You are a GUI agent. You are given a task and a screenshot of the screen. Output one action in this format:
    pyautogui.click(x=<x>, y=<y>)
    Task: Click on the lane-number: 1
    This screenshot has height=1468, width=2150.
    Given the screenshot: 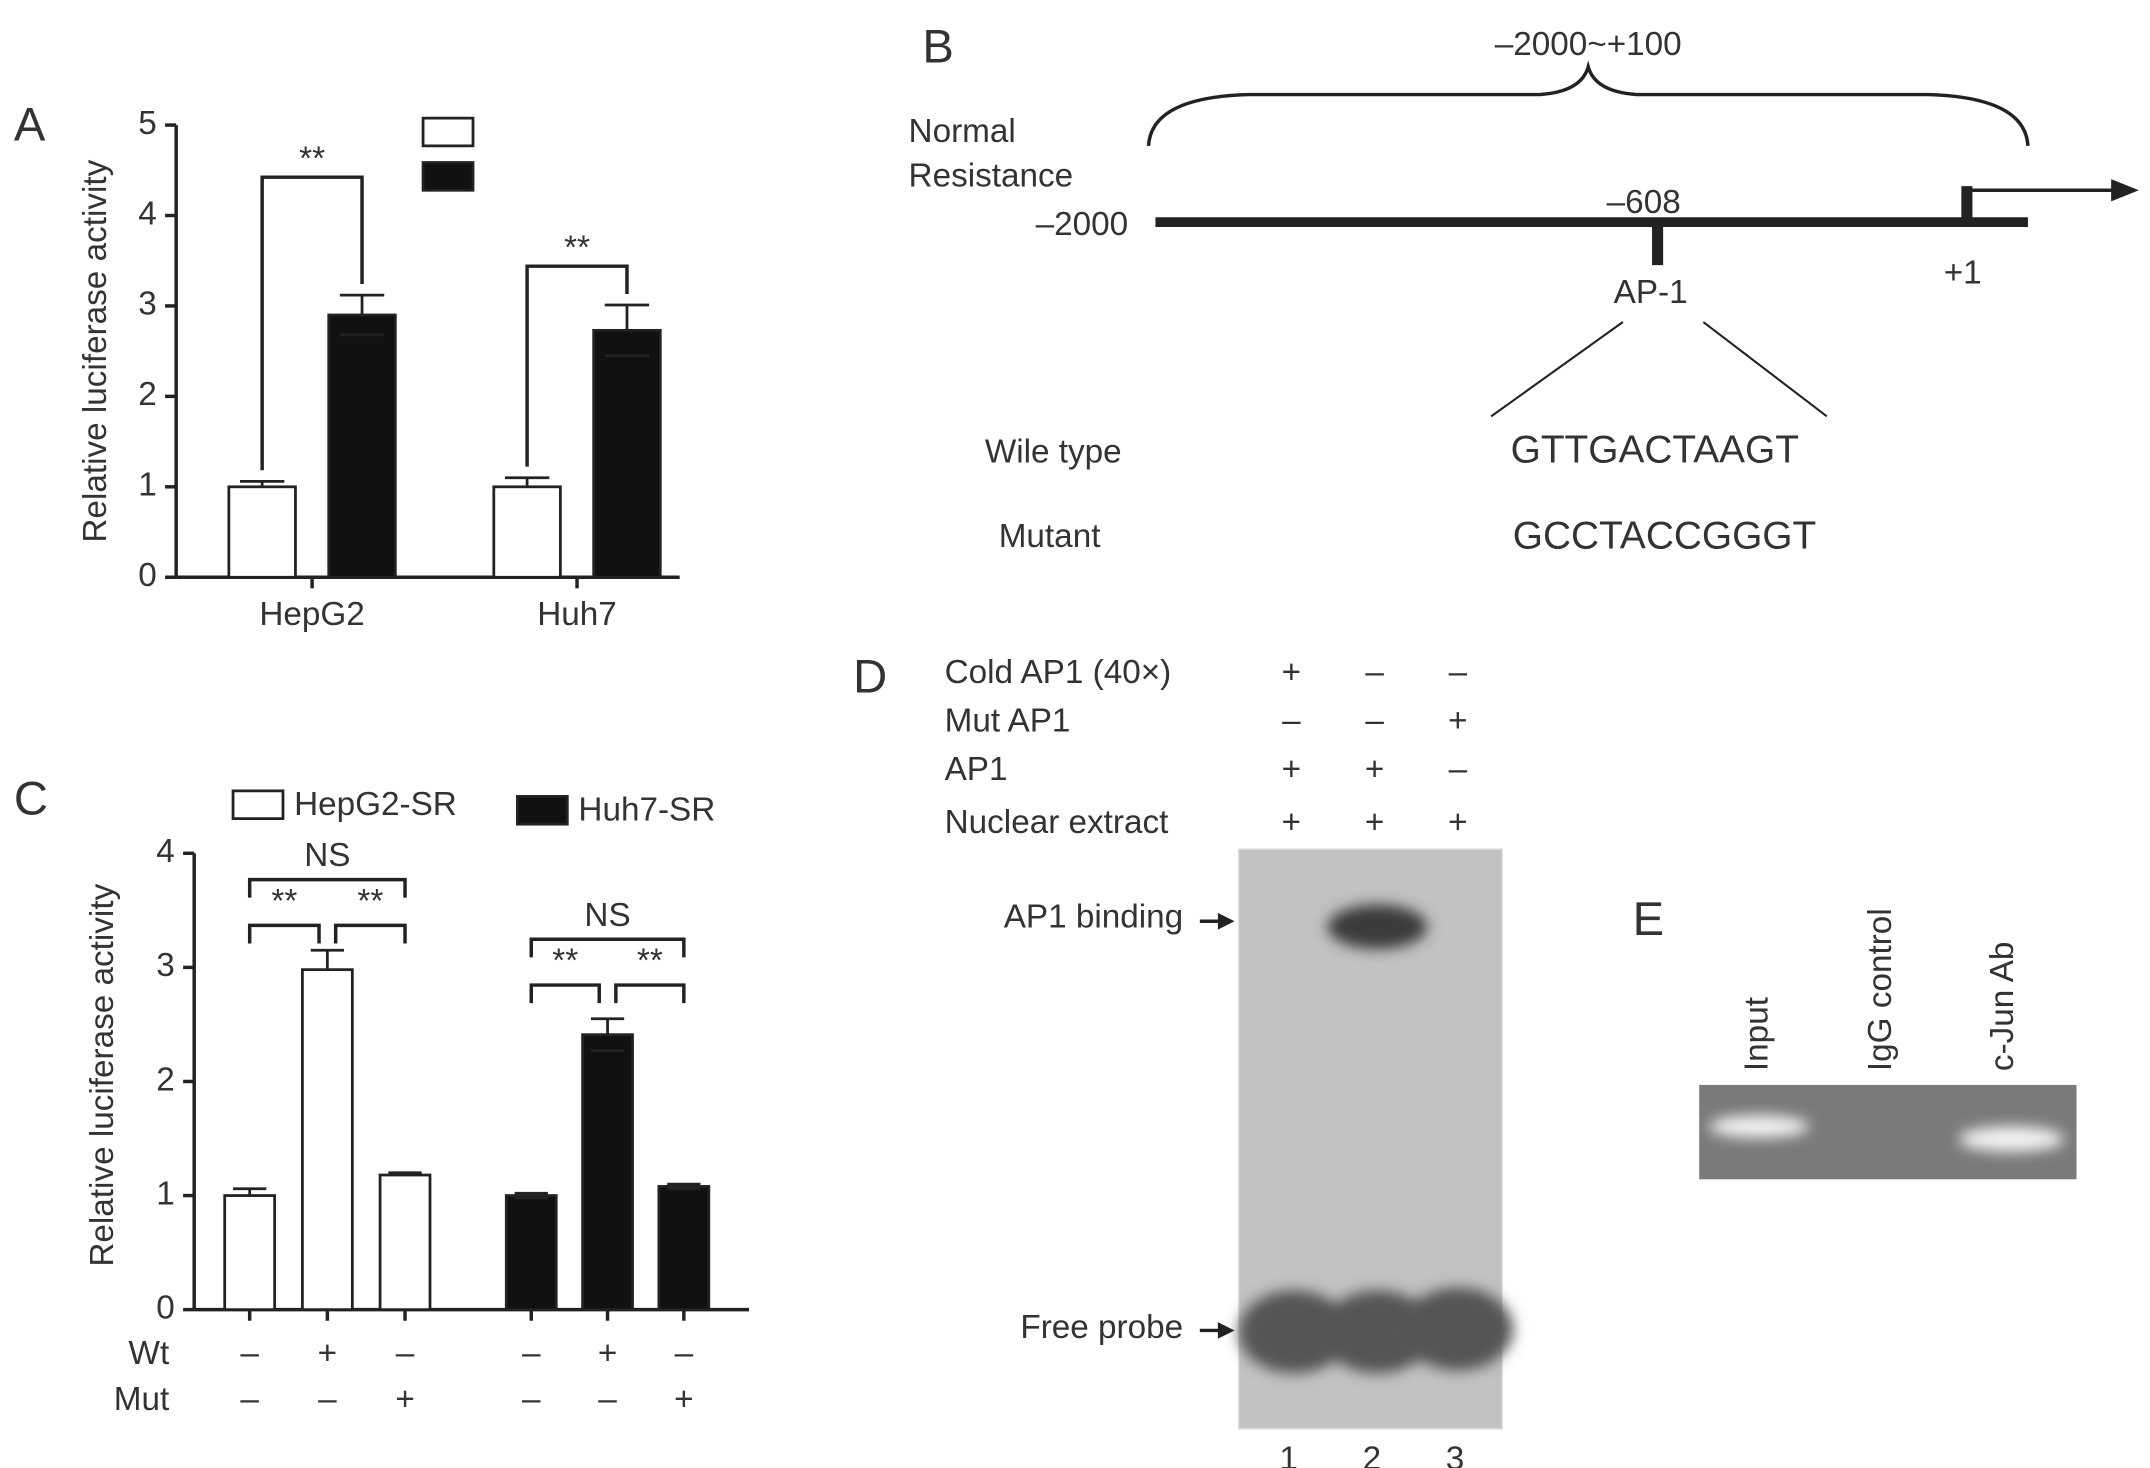 What is the action you would take?
    pyautogui.click(x=1288, y=1454)
    